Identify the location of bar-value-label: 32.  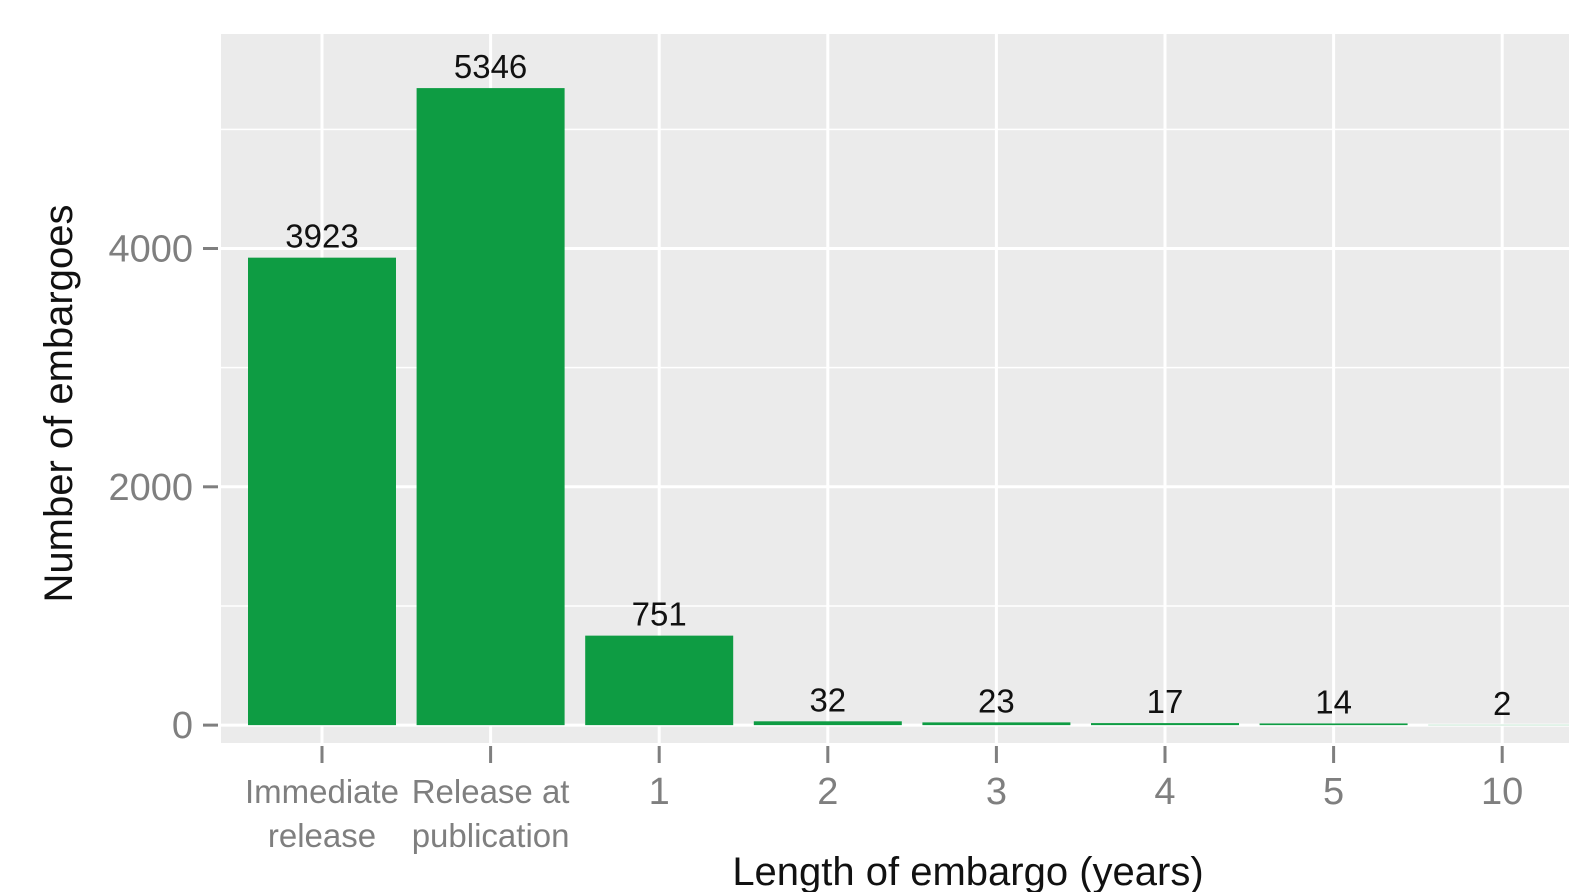
(827, 699).